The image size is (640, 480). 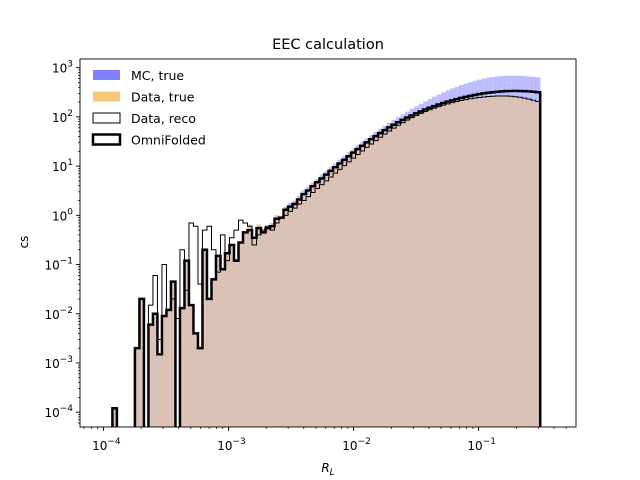 I want to click on legend-label: Data, true, so click(x=163, y=97).